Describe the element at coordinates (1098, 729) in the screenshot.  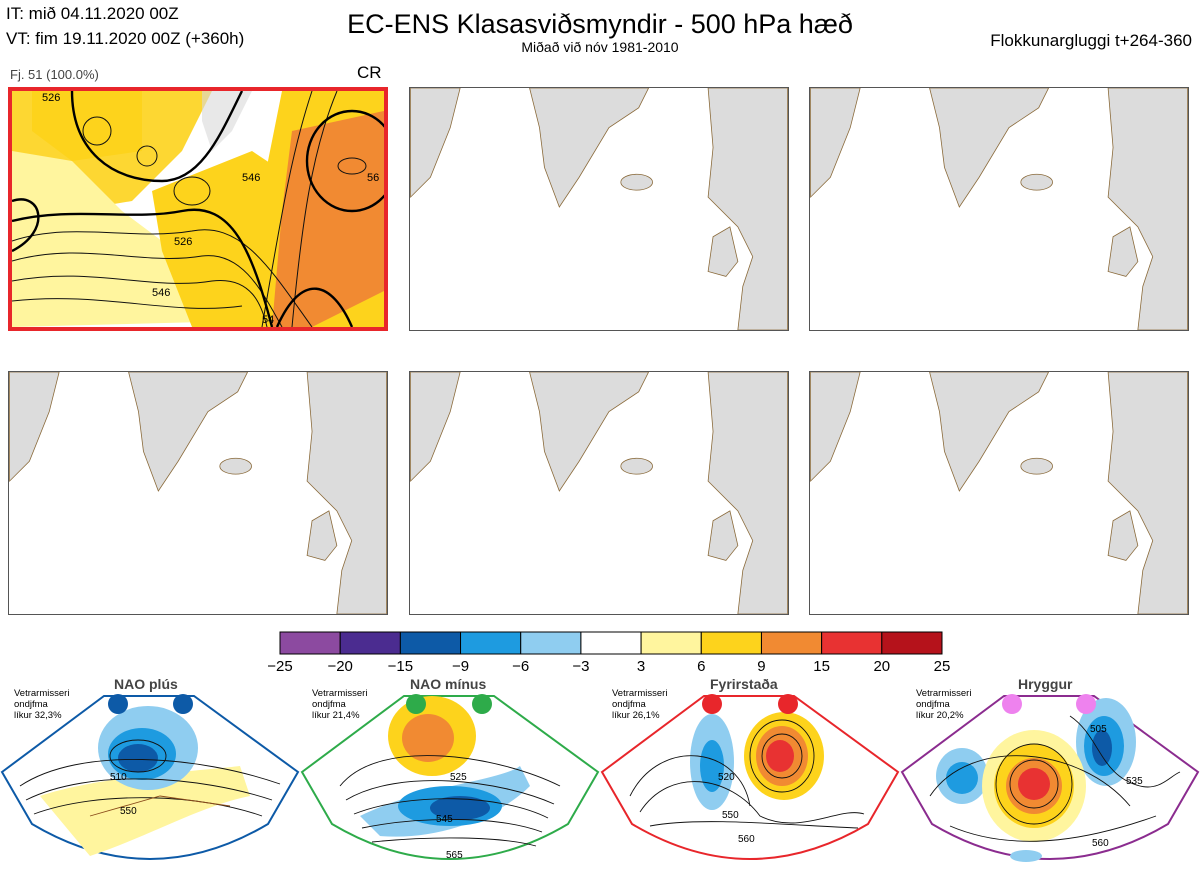
I see `regime-contour-label: 505` at that location.